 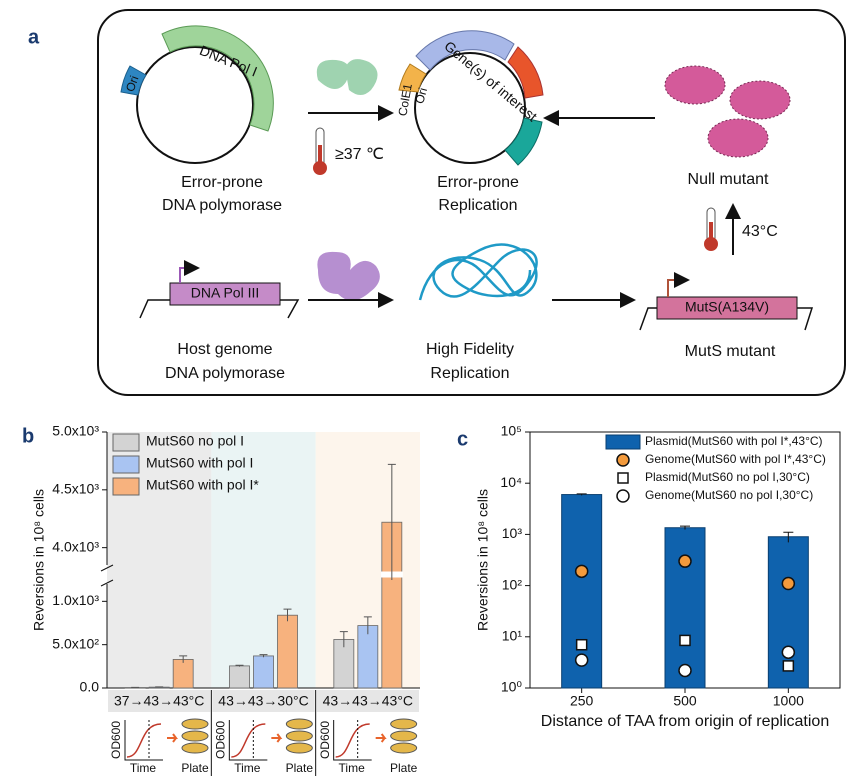 I want to click on caption: Null mutant, so click(x=728, y=179).